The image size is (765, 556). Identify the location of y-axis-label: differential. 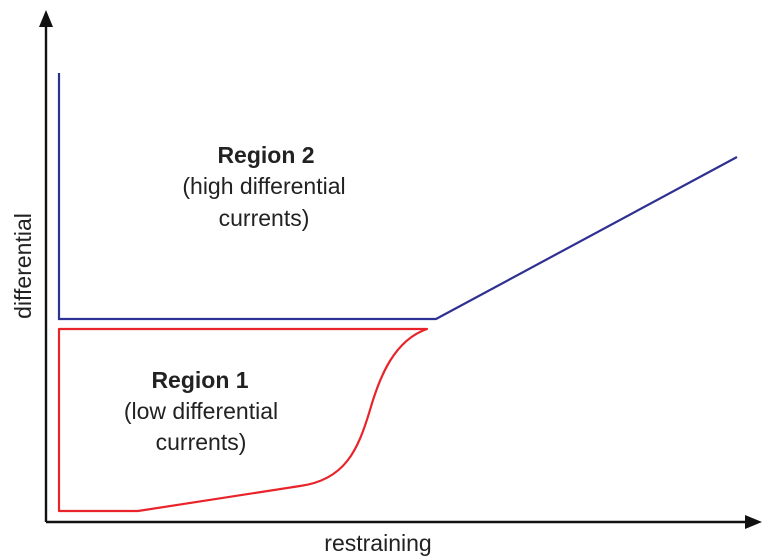
(23, 266).